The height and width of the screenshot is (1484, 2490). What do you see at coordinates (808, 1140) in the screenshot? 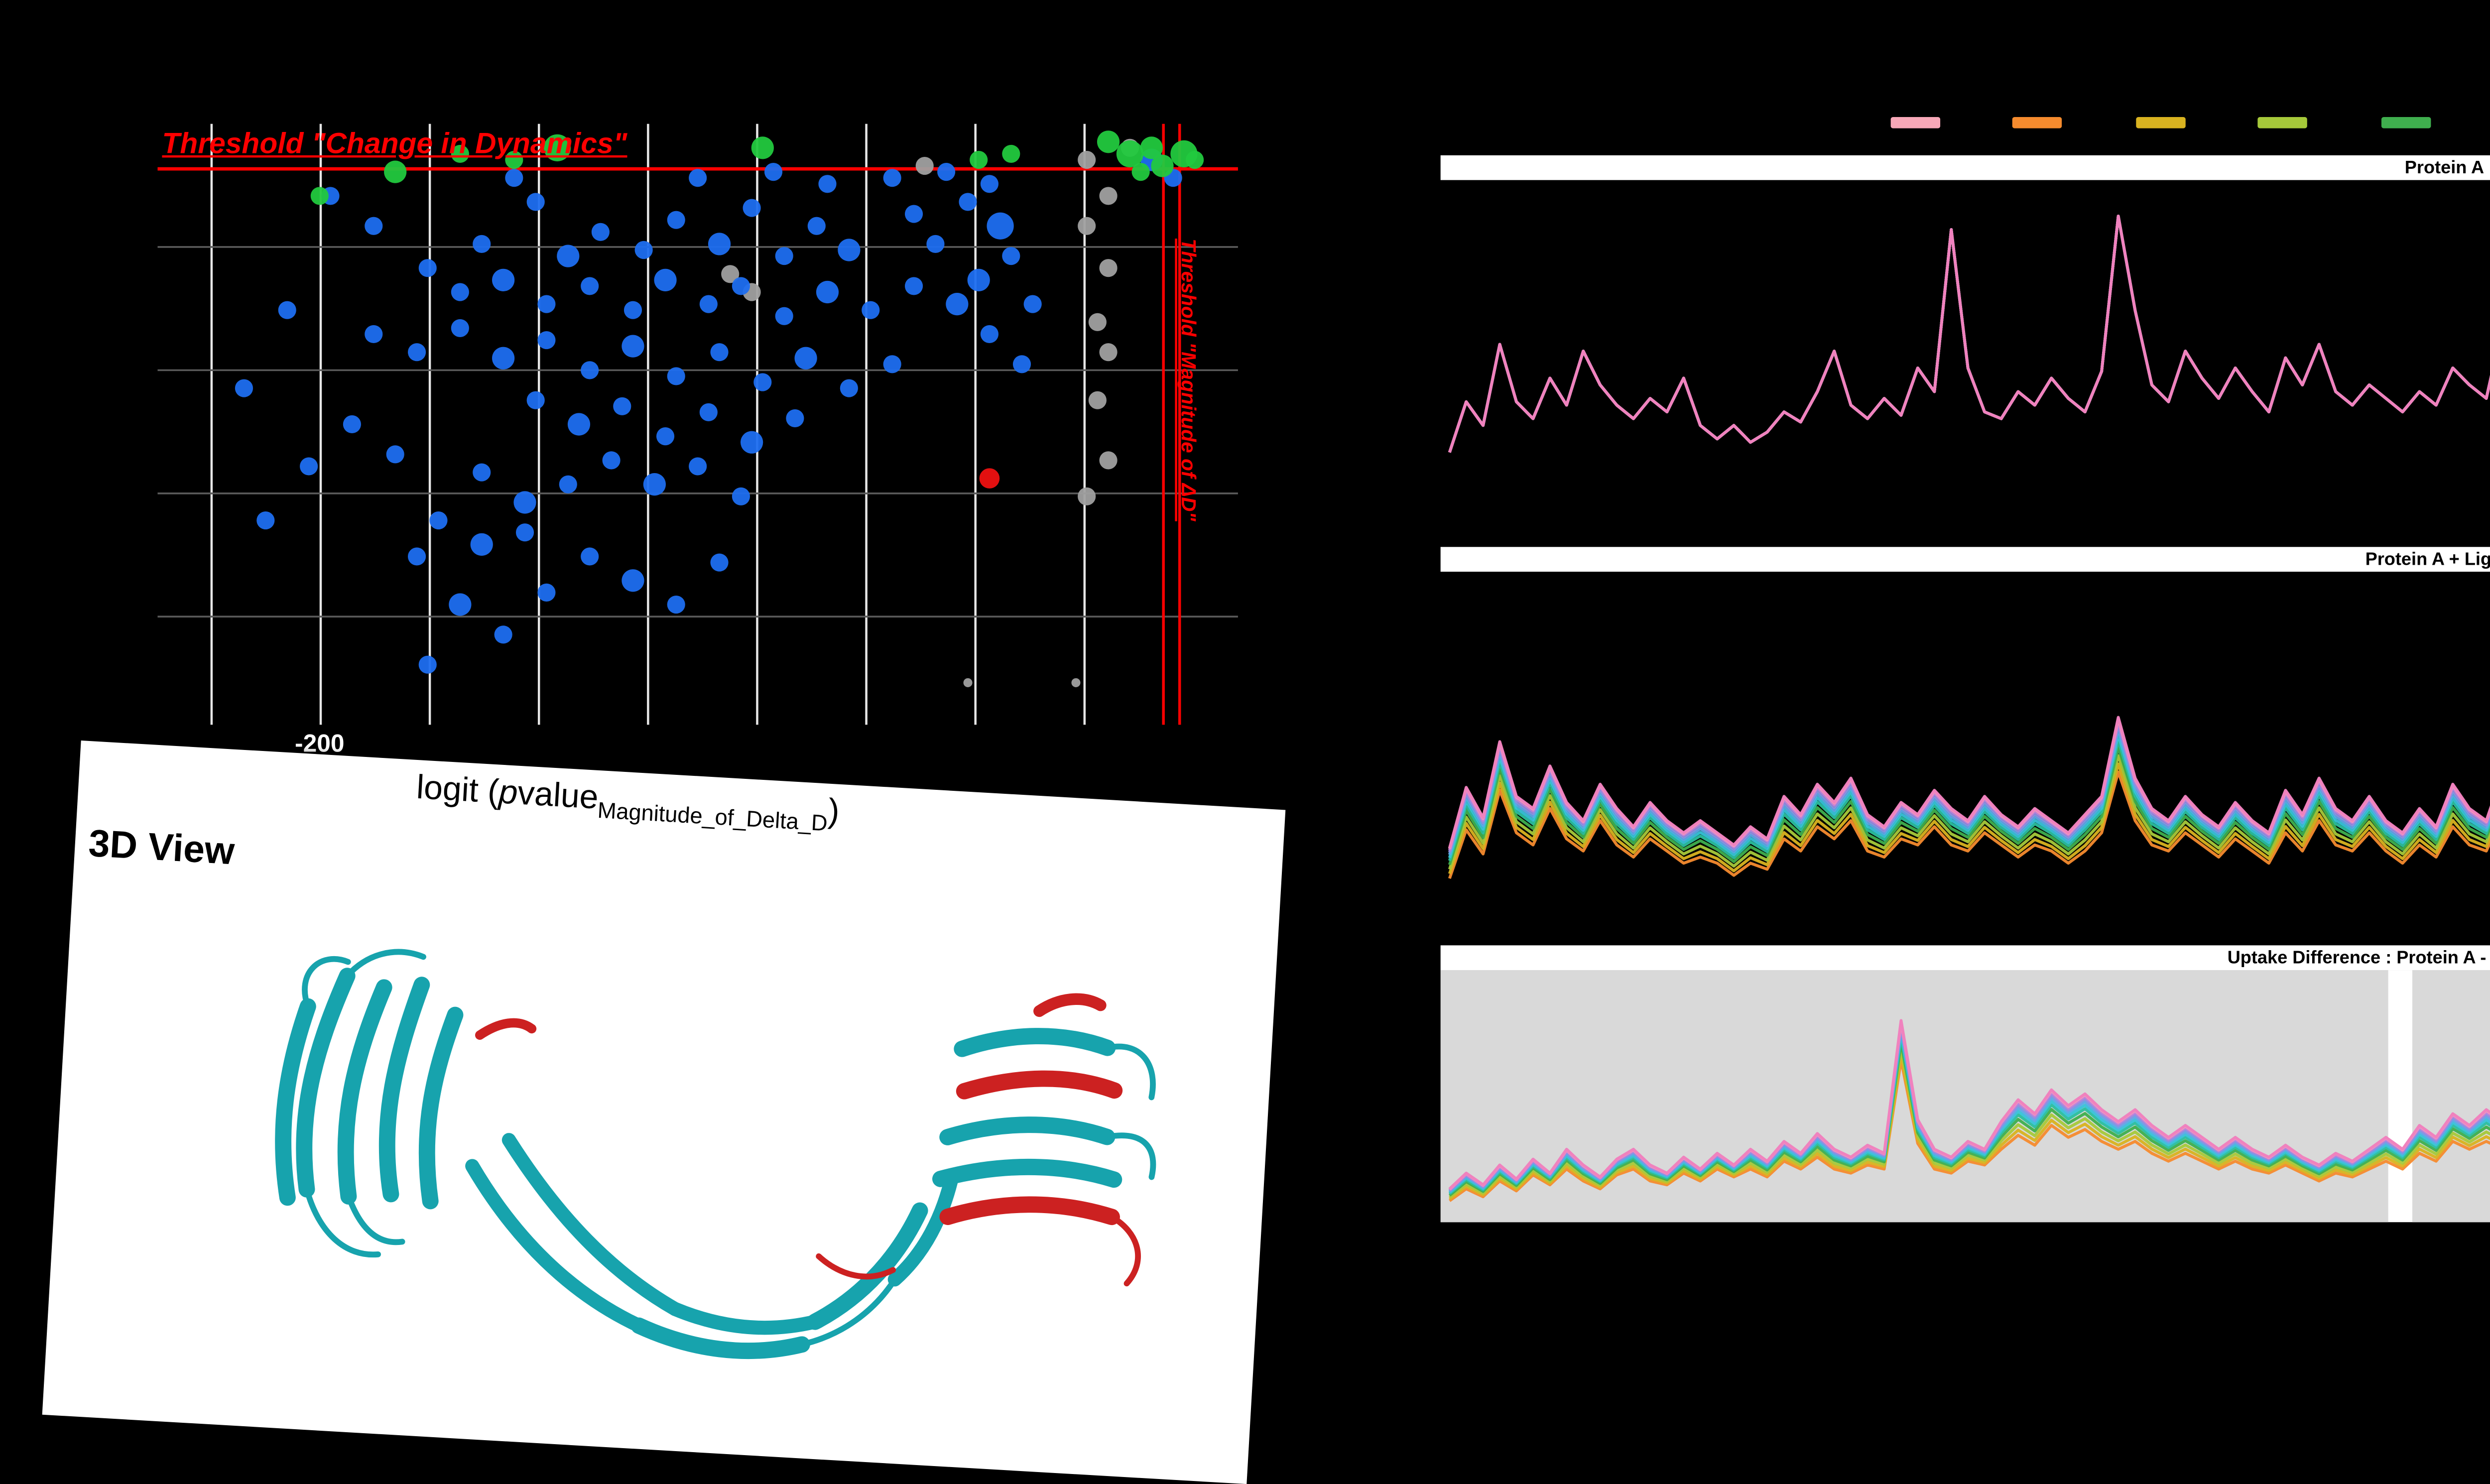
I see `protein-ribbon-red` at bounding box center [808, 1140].